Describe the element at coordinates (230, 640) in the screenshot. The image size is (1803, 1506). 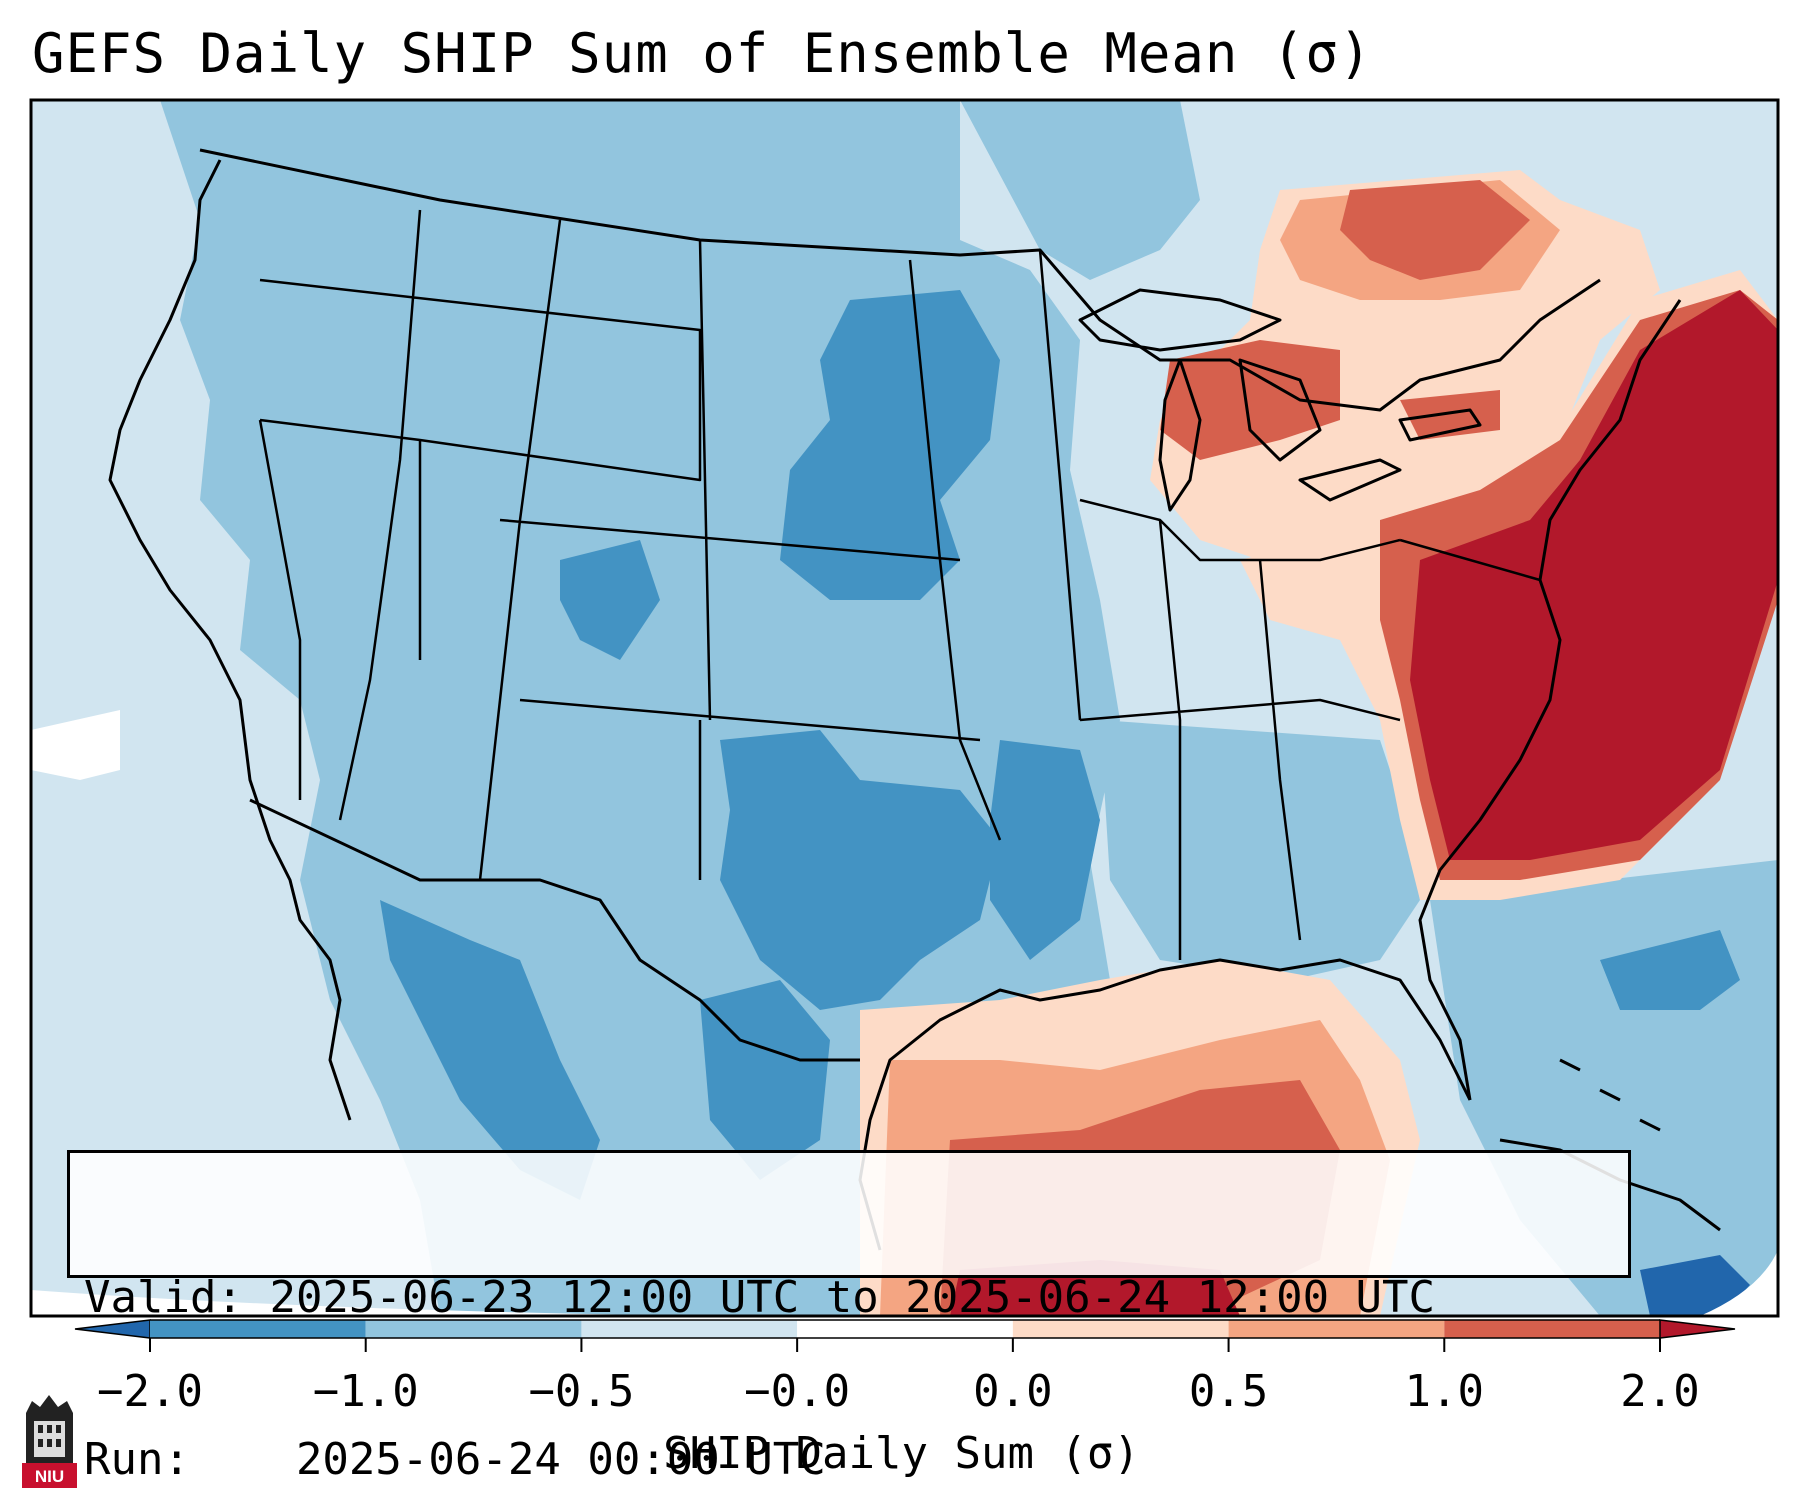
I see `coastline-pacific` at that location.